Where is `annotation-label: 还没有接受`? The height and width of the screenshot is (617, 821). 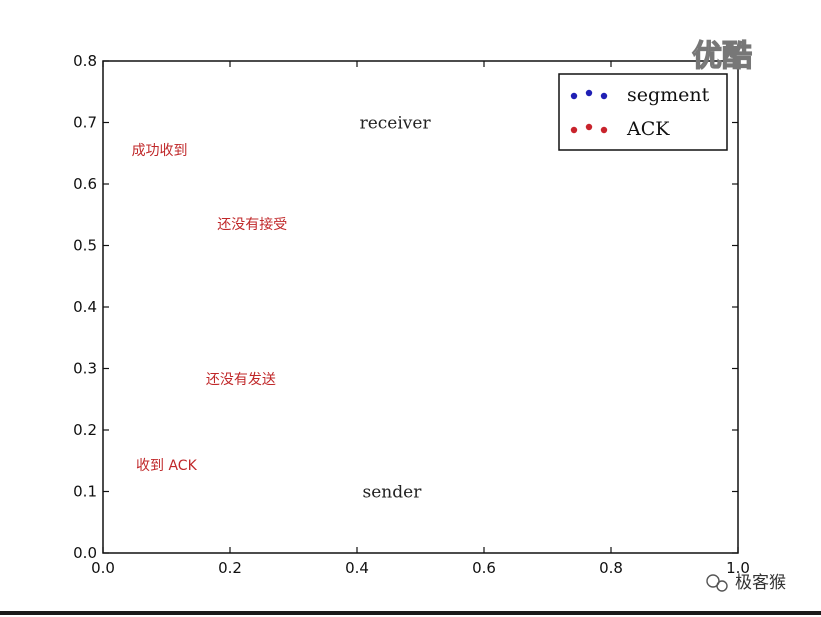 annotation-label: 还没有接受 is located at coordinates (252, 224).